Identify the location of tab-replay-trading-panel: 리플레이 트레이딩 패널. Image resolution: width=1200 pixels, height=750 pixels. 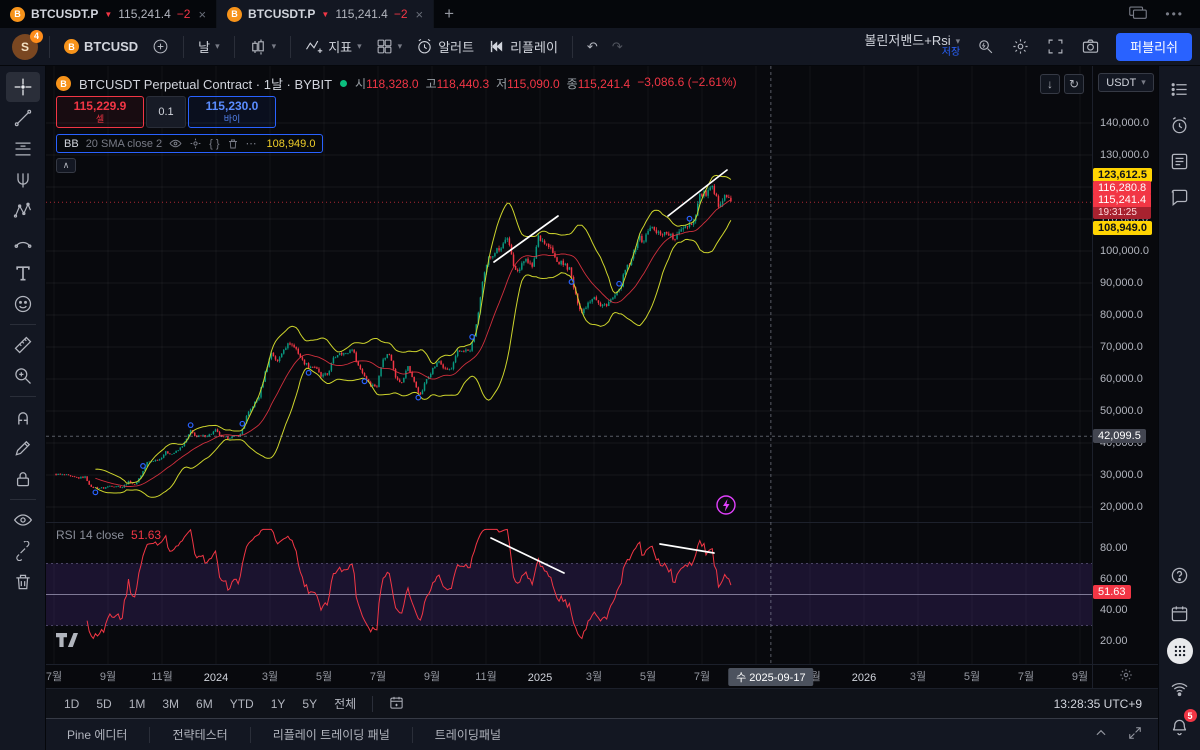
(331, 735).